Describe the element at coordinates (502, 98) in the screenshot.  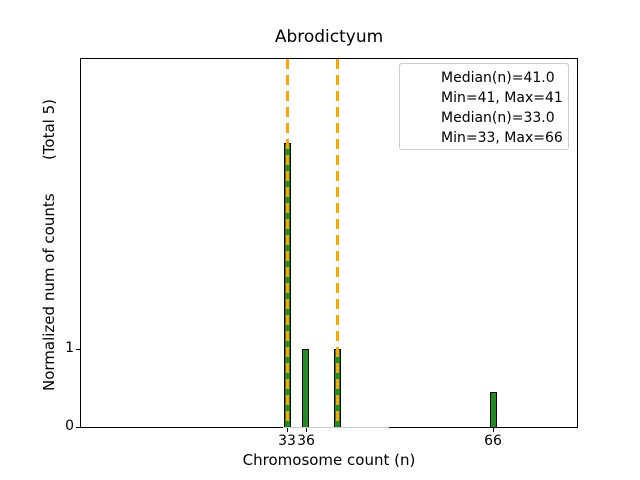
I see `legend-label: Min=41, Max=41` at that location.